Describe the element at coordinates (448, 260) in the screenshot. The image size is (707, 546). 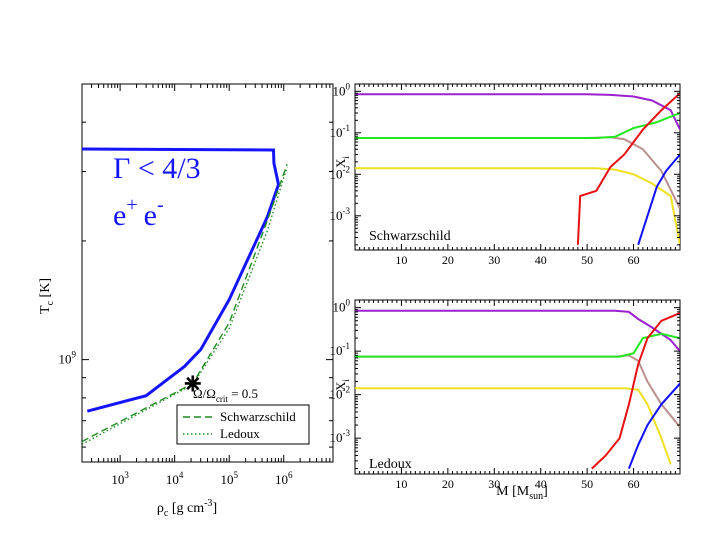
I see `top-right-x-tick-label: 20` at that location.